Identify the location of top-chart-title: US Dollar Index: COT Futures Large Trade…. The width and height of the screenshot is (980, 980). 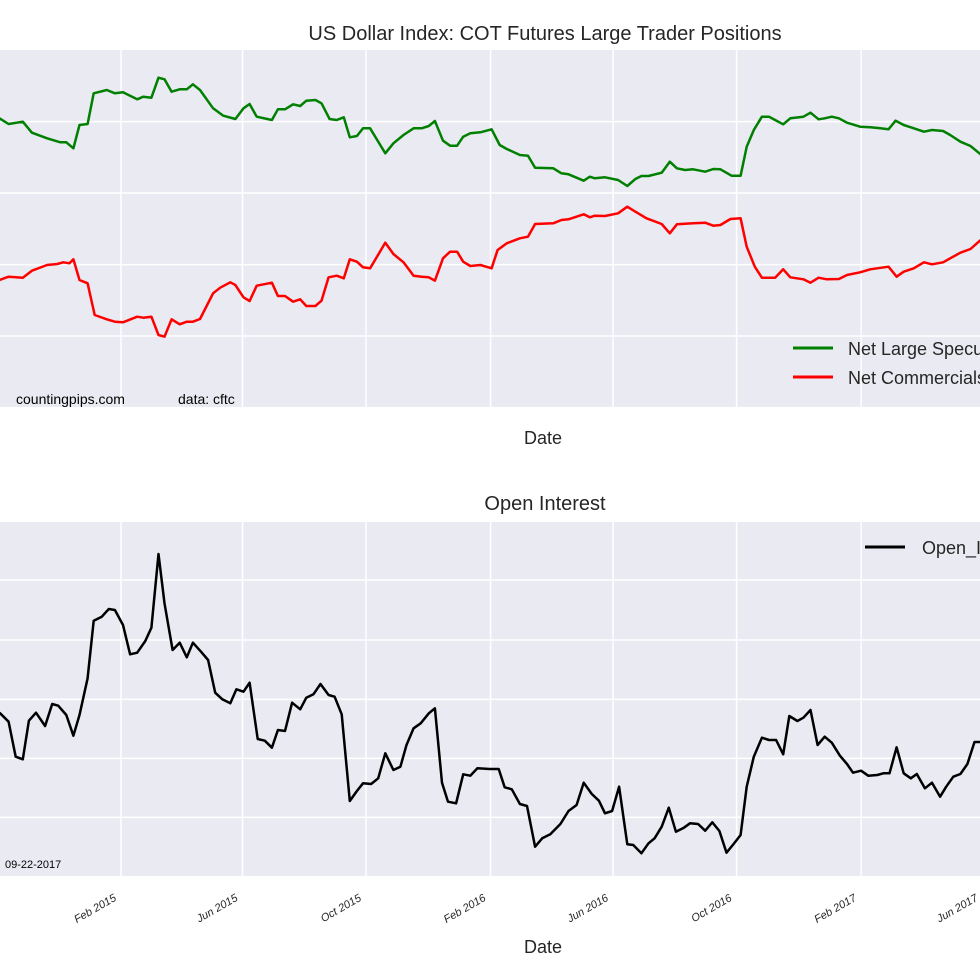
(544, 34).